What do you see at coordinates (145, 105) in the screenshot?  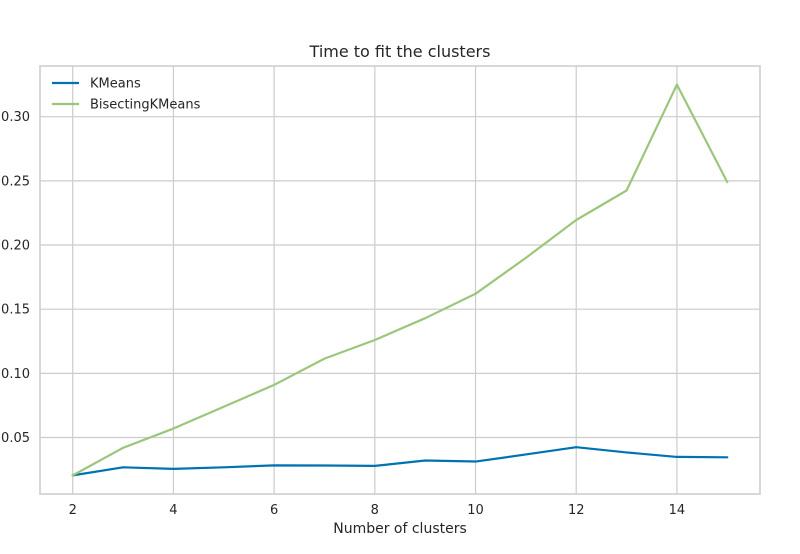 I see `legend-label-bisectingkmeans: BisectingKMeans` at bounding box center [145, 105].